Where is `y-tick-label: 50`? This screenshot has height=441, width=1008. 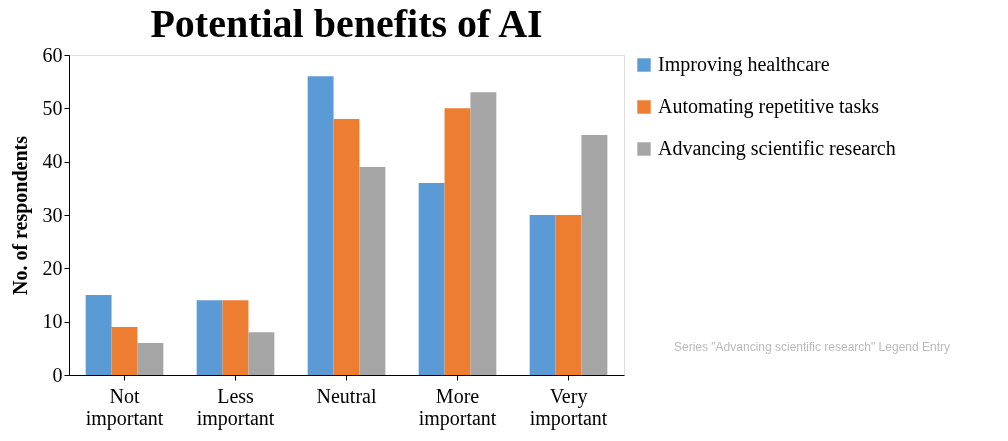 y-tick-label: 50 is located at coordinates (52, 107).